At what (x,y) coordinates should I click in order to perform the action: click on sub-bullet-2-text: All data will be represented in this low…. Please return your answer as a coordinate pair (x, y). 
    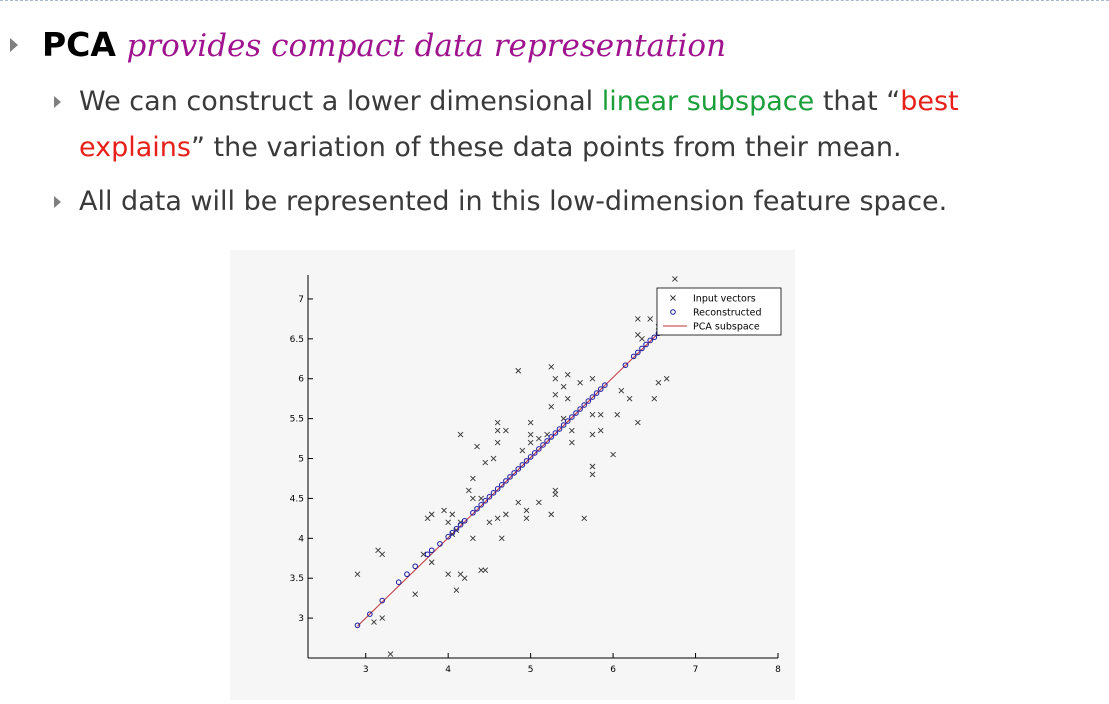
    Looking at the image, I should click on (513, 201).